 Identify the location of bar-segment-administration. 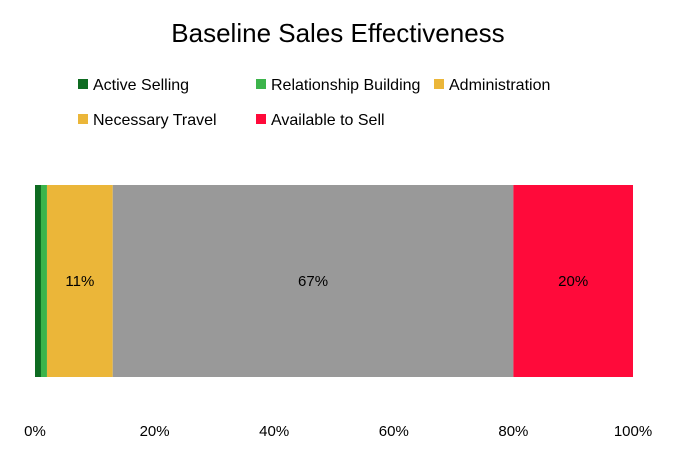
(79, 281).